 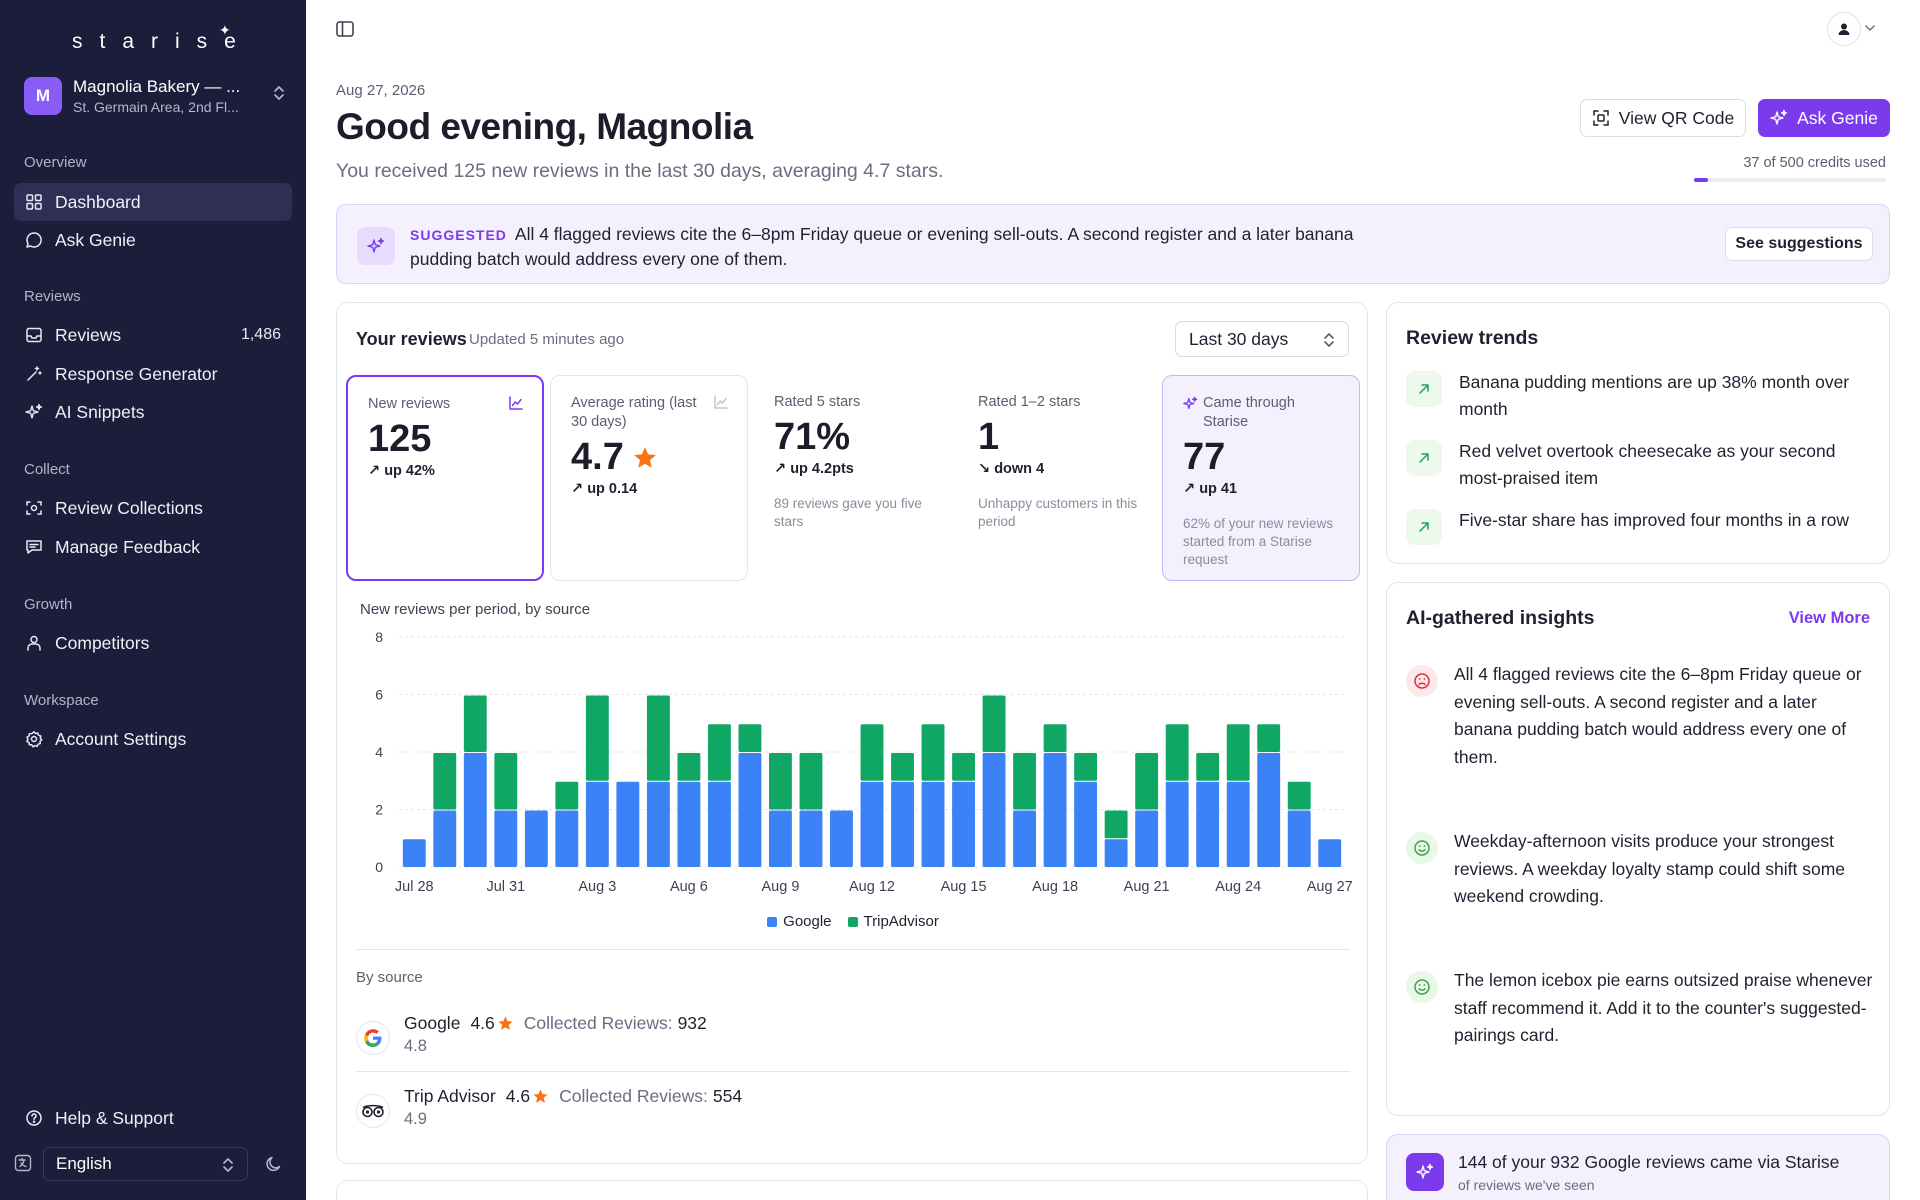 What do you see at coordinates (1844, 29) in the screenshot?
I see `user-menu-button` at bounding box center [1844, 29].